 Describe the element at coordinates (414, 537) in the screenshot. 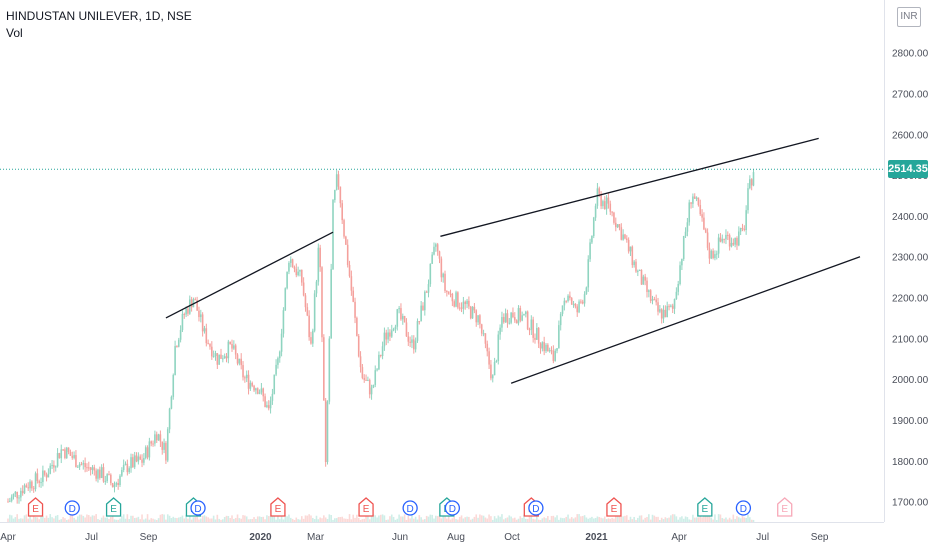

I see `time-axis: Apr Jul Sep 2020 Mar Jun Aug Oct 2021 Apr Jul Sep` at that location.